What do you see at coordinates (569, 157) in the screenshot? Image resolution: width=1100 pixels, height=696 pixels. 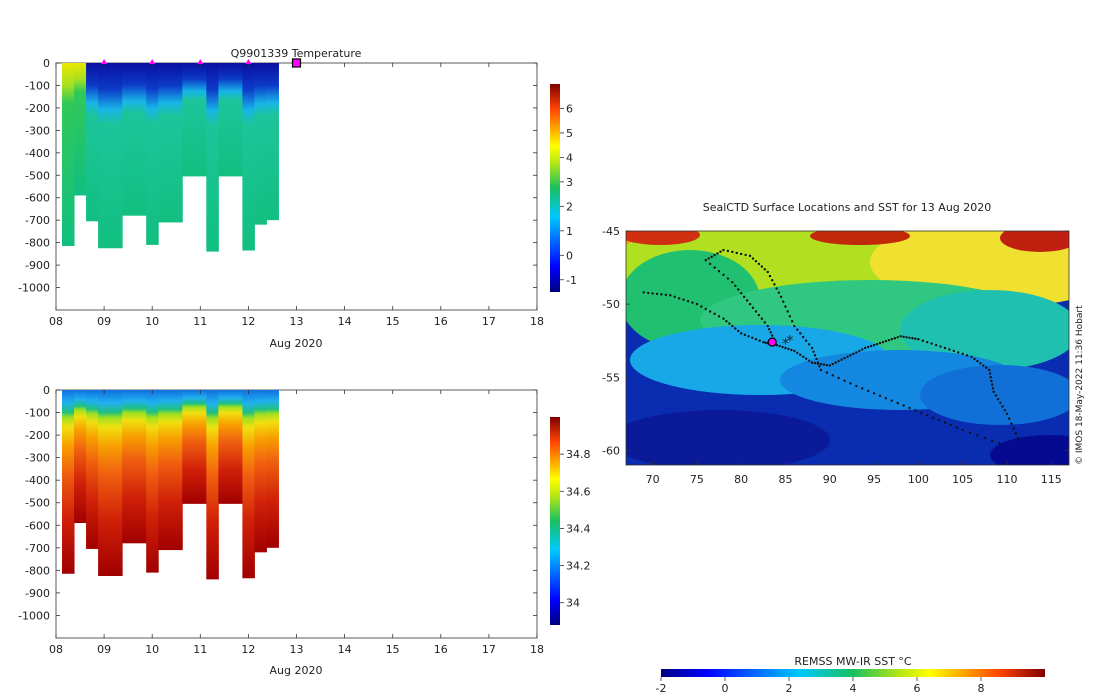 I see `colorbar-tick-label: 4` at bounding box center [569, 157].